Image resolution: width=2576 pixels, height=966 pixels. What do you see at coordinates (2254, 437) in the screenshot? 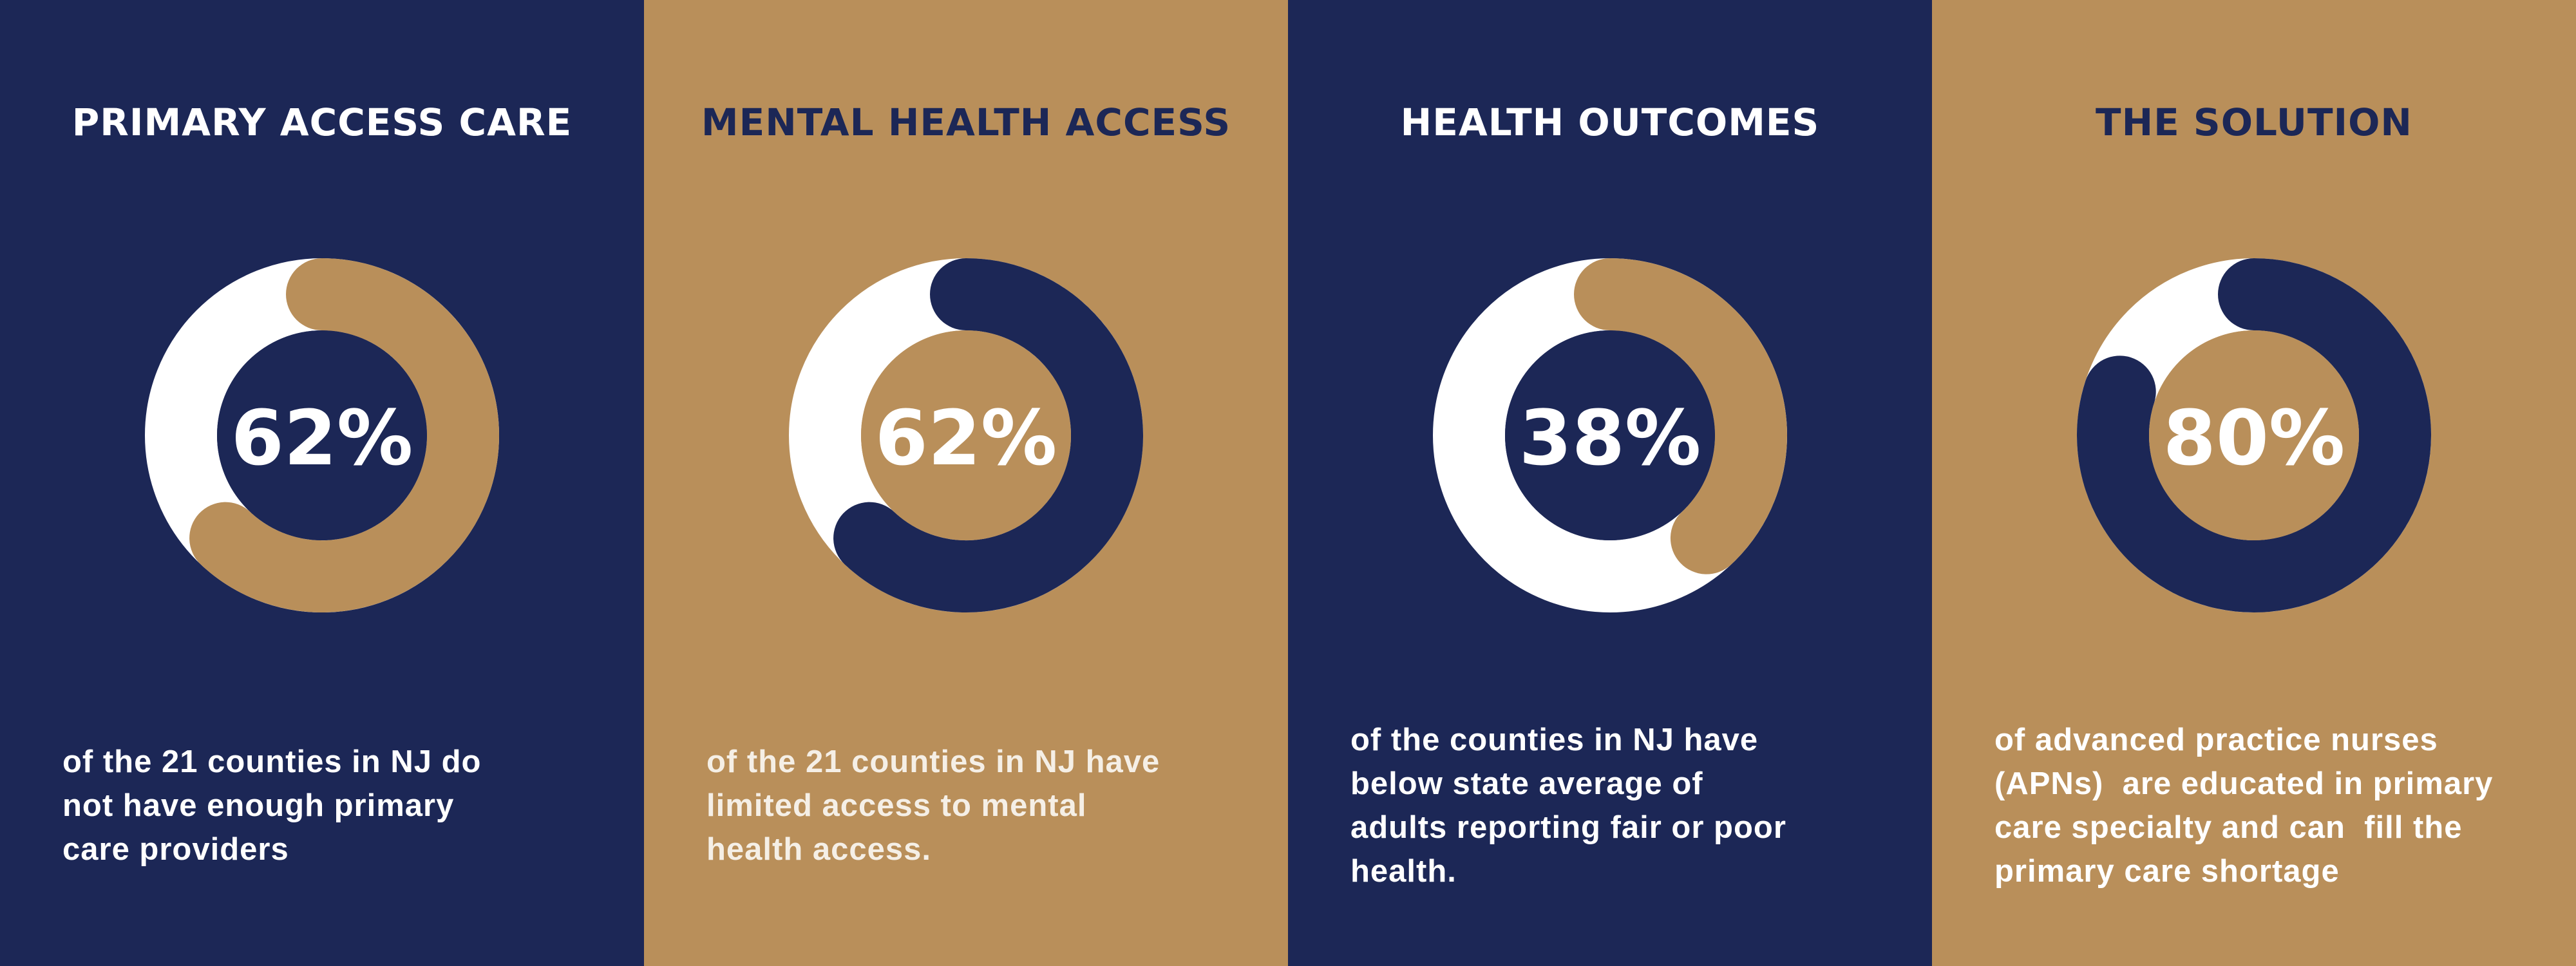
I see `value-label: 80%` at bounding box center [2254, 437].